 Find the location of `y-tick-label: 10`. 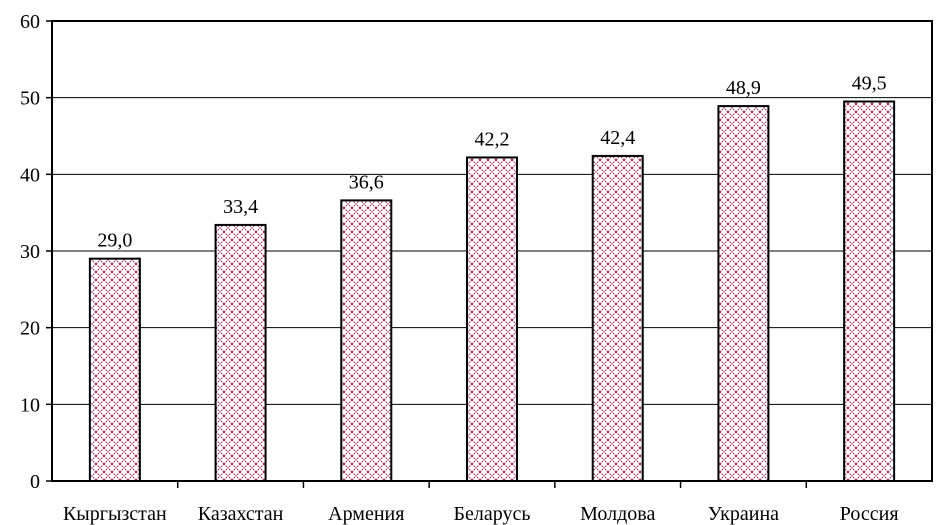

y-tick-label: 10 is located at coordinates (30, 405).